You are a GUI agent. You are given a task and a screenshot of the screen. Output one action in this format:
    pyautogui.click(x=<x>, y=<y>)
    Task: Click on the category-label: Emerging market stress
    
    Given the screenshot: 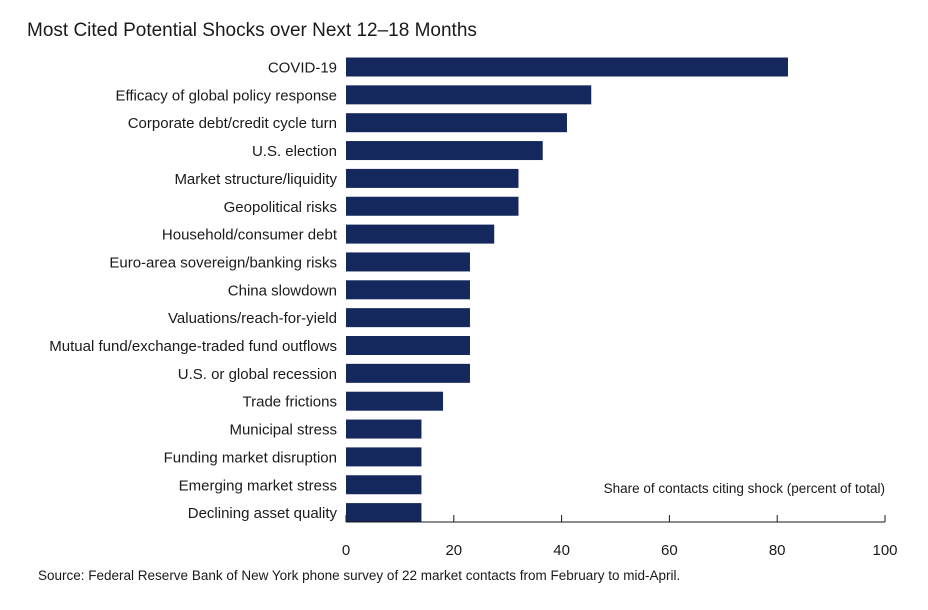 What is the action you would take?
    pyautogui.click(x=258, y=485)
    